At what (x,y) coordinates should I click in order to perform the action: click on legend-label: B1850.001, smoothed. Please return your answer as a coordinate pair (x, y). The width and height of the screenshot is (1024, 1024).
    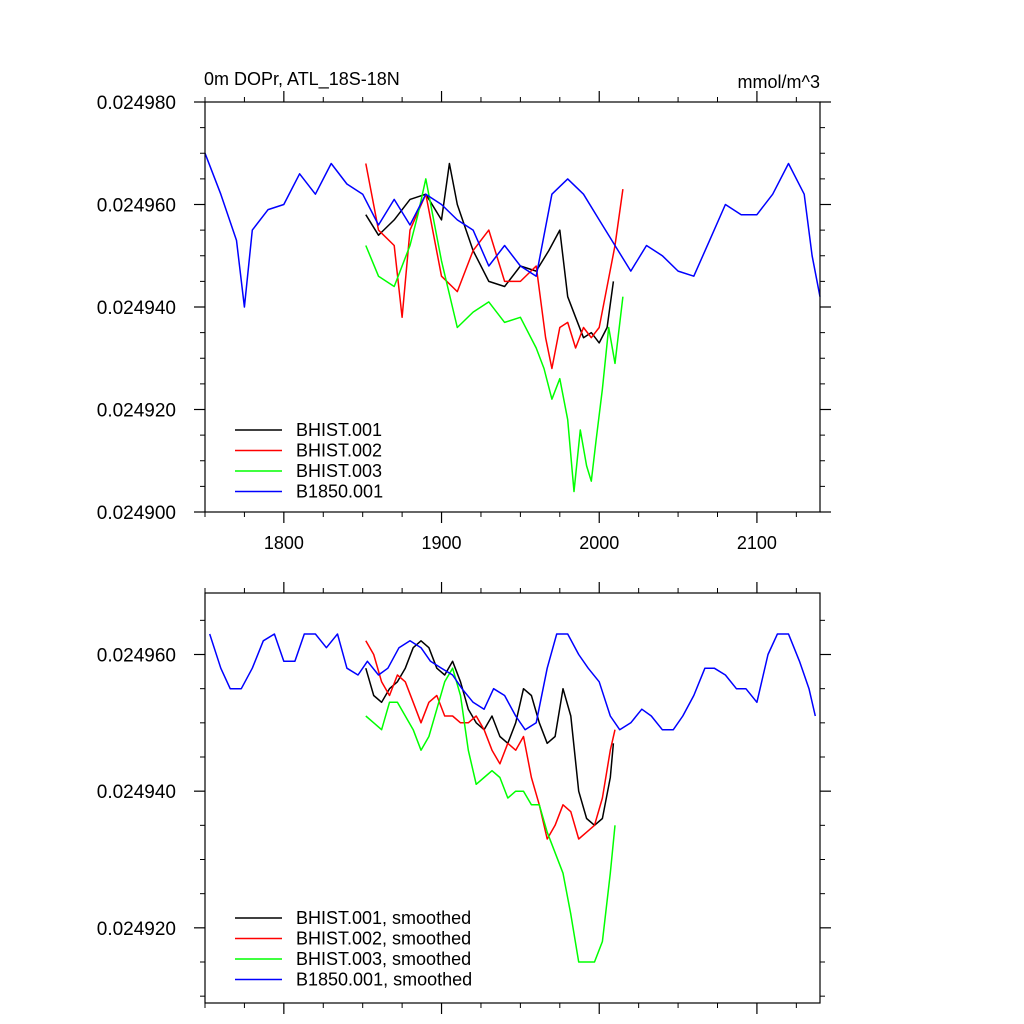
    Looking at the image, I should click on (384, 980).